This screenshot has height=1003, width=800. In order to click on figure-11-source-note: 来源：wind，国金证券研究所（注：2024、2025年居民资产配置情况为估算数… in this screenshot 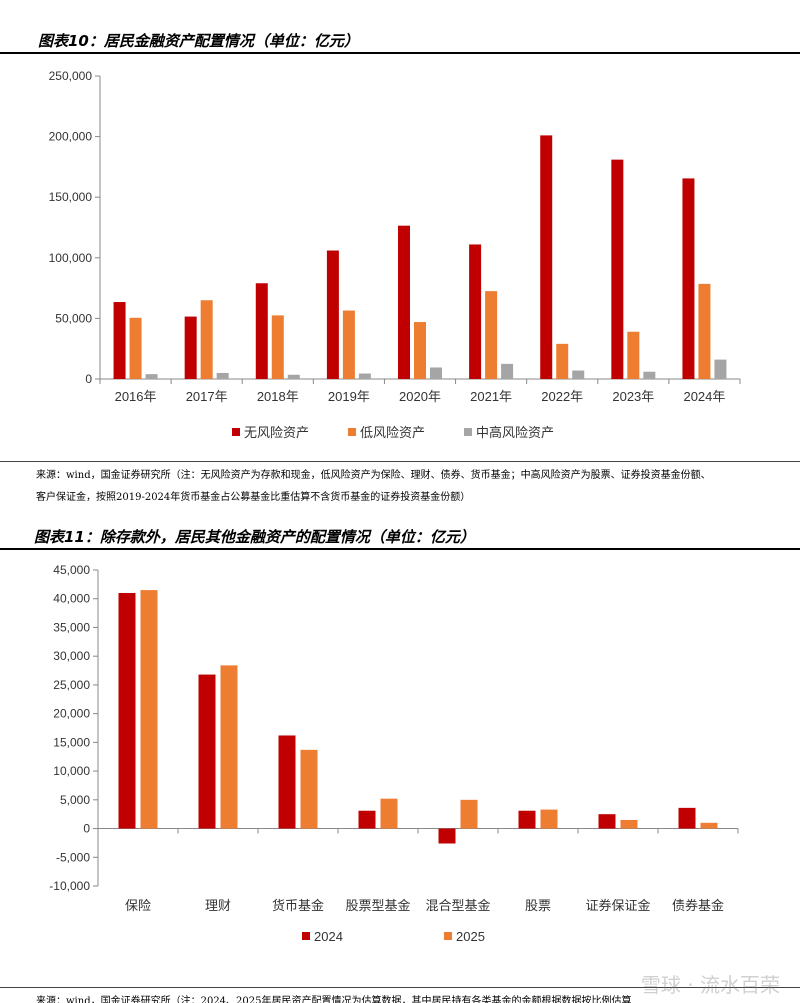, I will do `click(416, 997)`.